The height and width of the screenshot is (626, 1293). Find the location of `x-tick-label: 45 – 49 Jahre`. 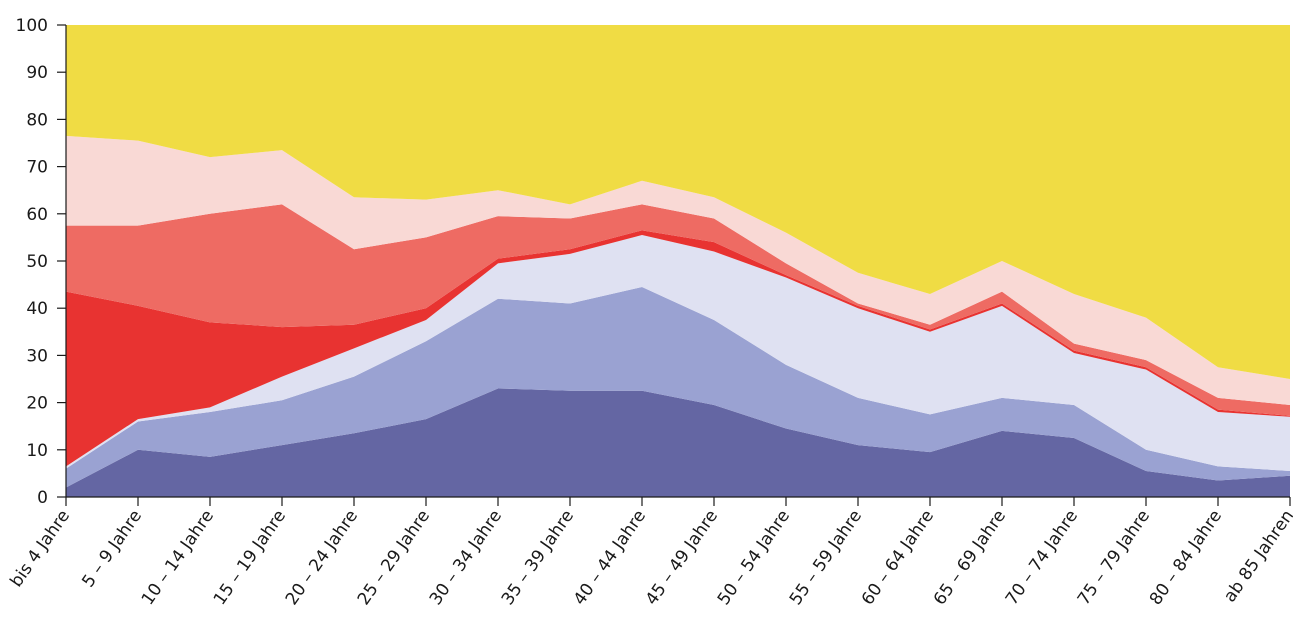

x-tick-label: 45 – 49 Jahre is located at coordinates (682, 557).